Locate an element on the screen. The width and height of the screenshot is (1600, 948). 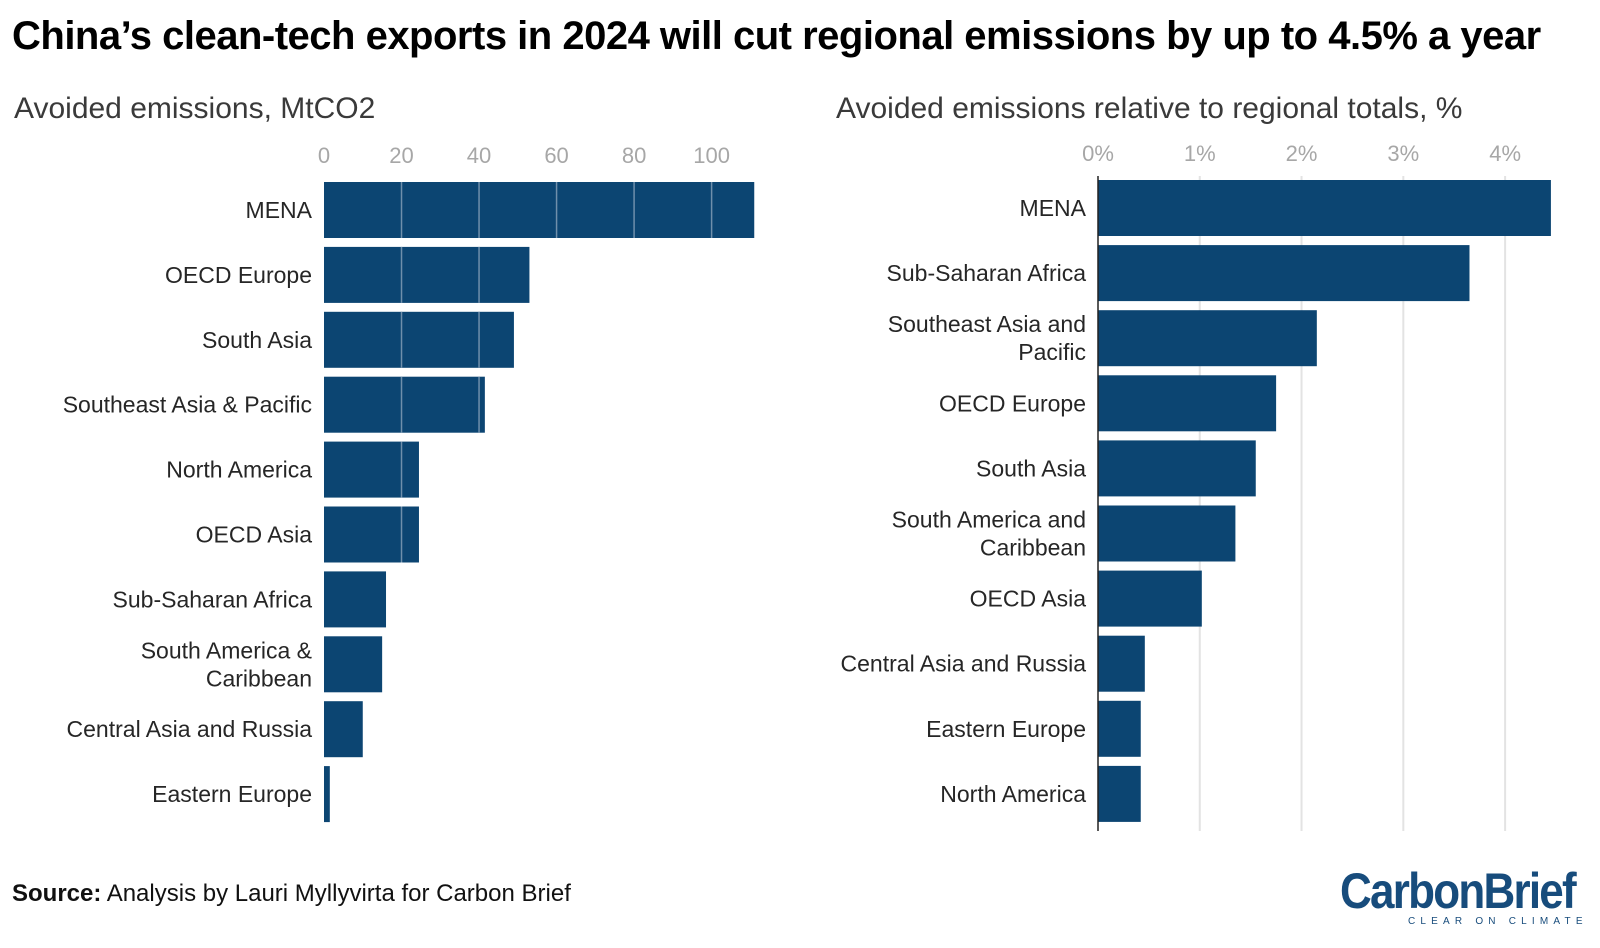
left-tick-label: 0 is located at coordinates (324, 155).